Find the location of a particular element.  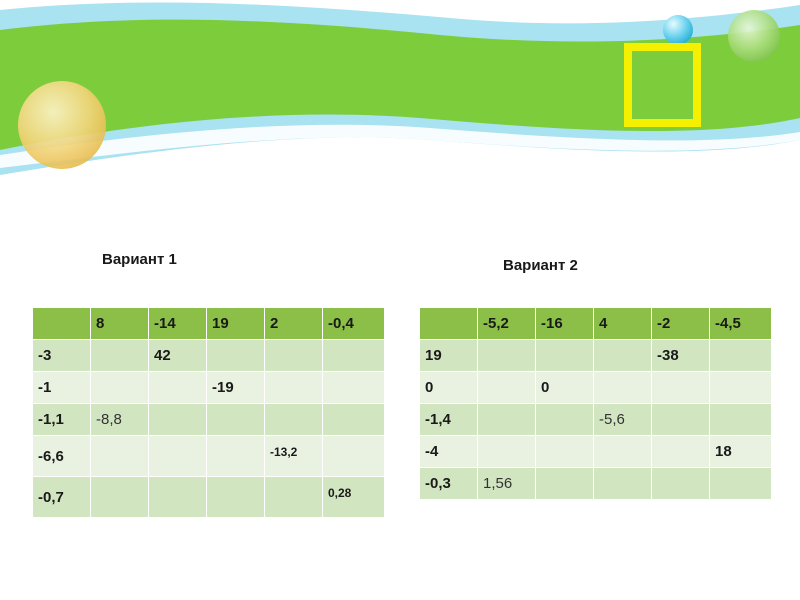

value-cell: -5,6 is located at coordinates (622, 419).